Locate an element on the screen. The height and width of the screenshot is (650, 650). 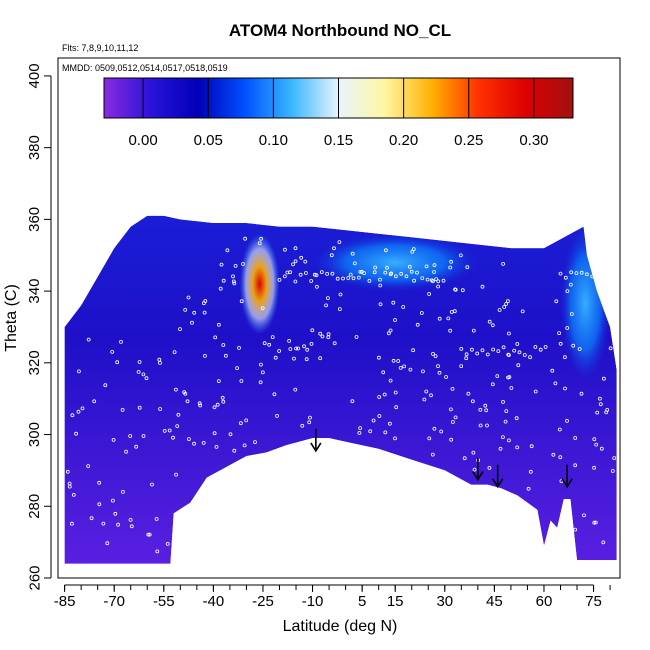
marker-arrow-head is located at coordinates (478, 476).